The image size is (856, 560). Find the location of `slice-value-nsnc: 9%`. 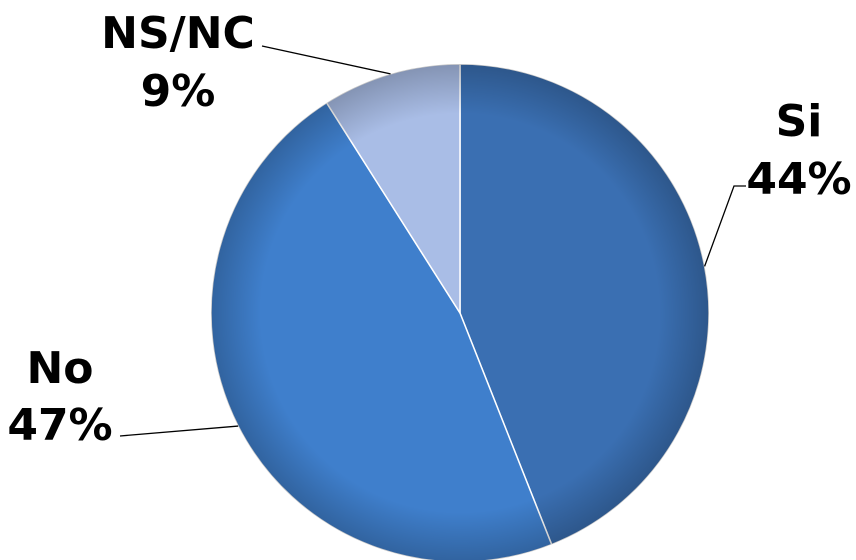

slice-value-nsnc: 9% is located at coordinates (178, 91).